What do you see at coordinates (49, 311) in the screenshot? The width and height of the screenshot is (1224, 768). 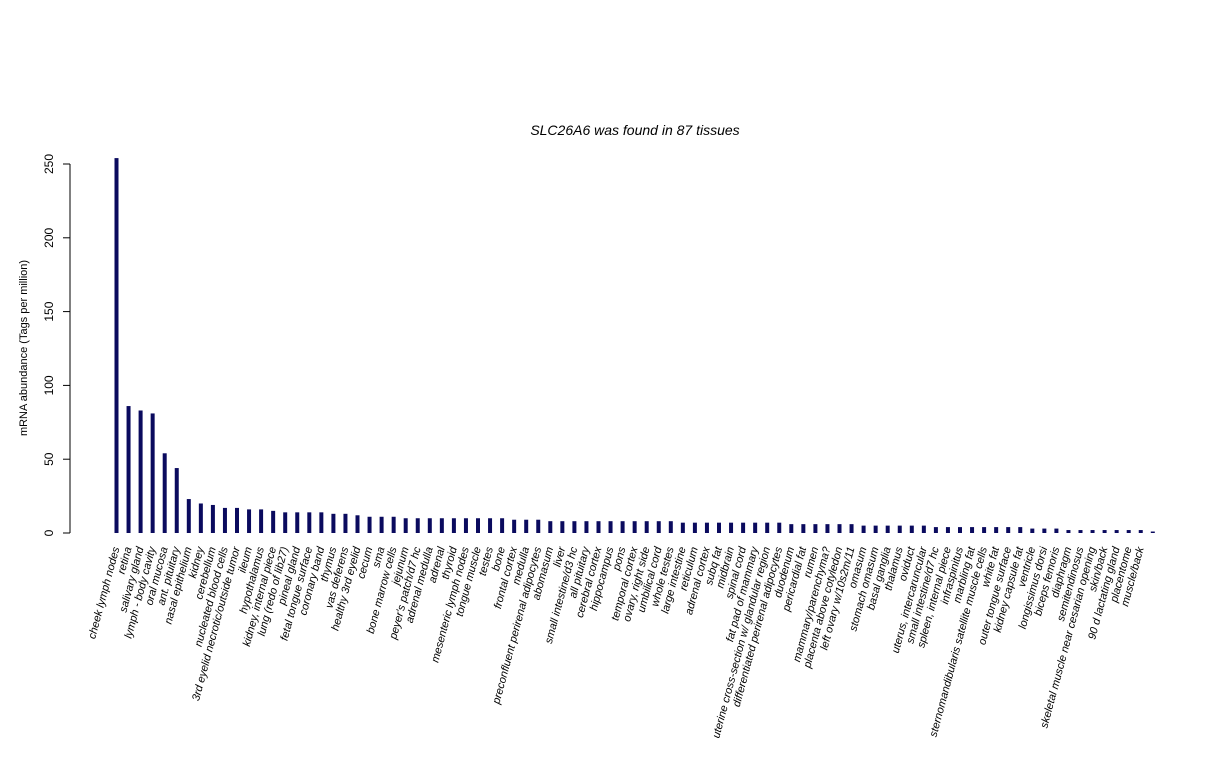 I see `y-tick-label: 150` at bounding box center [49, 311].